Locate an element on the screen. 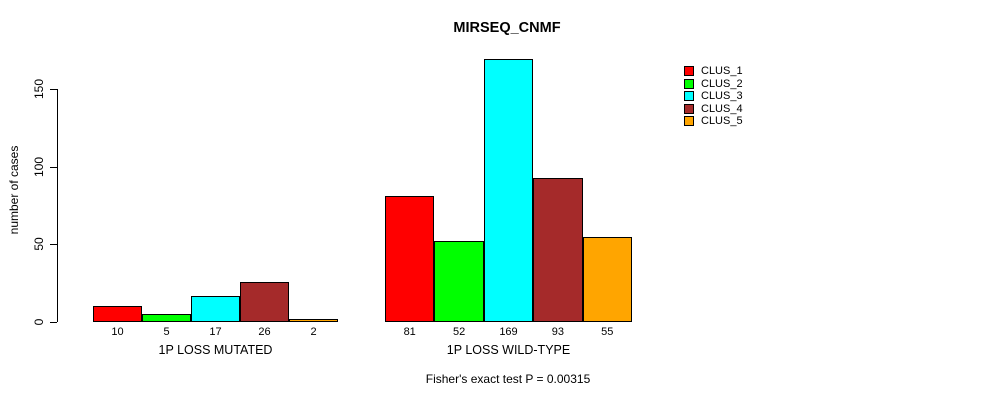  chart-title: MIRSEQ_CNMF is located at coordinates (507, 28).